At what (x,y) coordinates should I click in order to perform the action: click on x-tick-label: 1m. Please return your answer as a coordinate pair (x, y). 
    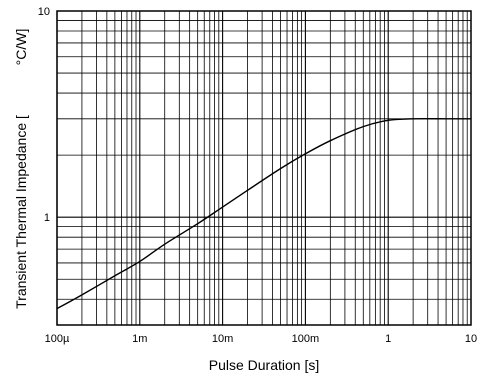
    Looking at the image, I should click on (139, 339).